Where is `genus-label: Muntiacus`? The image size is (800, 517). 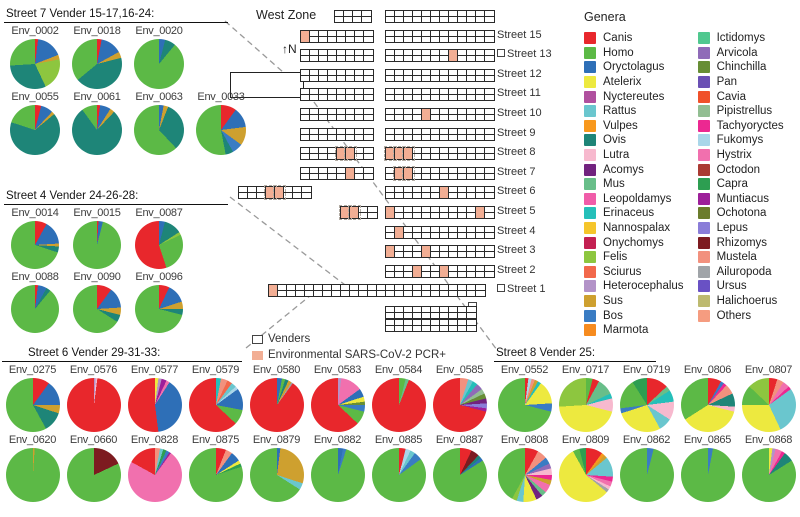 genus-label: Muntiacus is located at coordinates (742, 198).